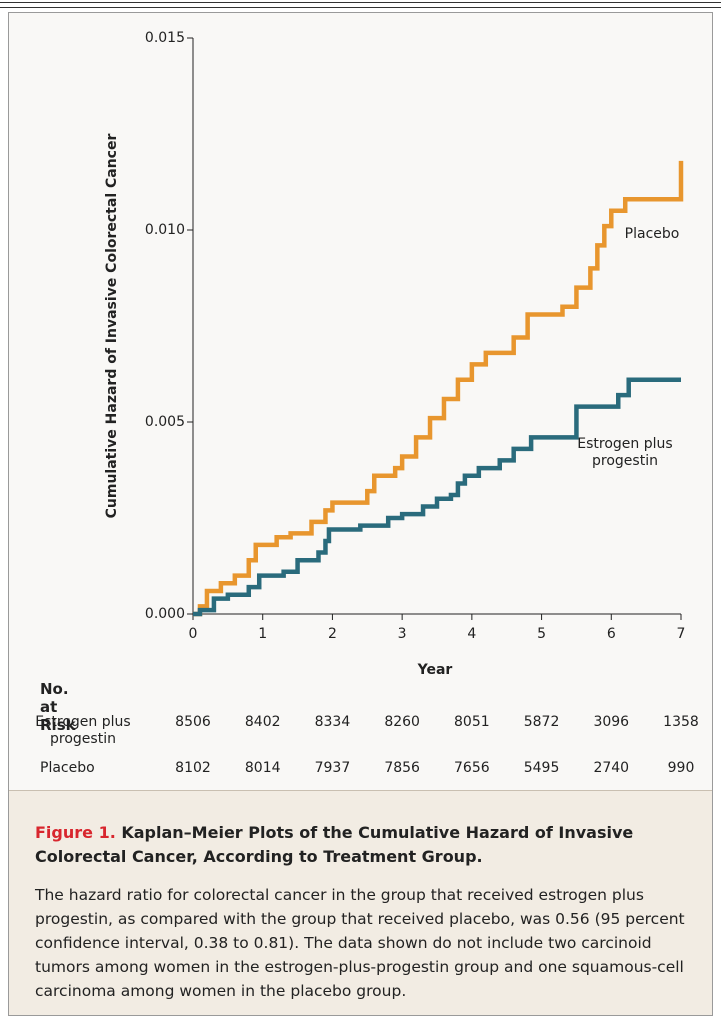 The image size is (721, 1025). Describe the element at coordinates (472, 768) in the screenshot. I see `risk-count: 7656` at that location.